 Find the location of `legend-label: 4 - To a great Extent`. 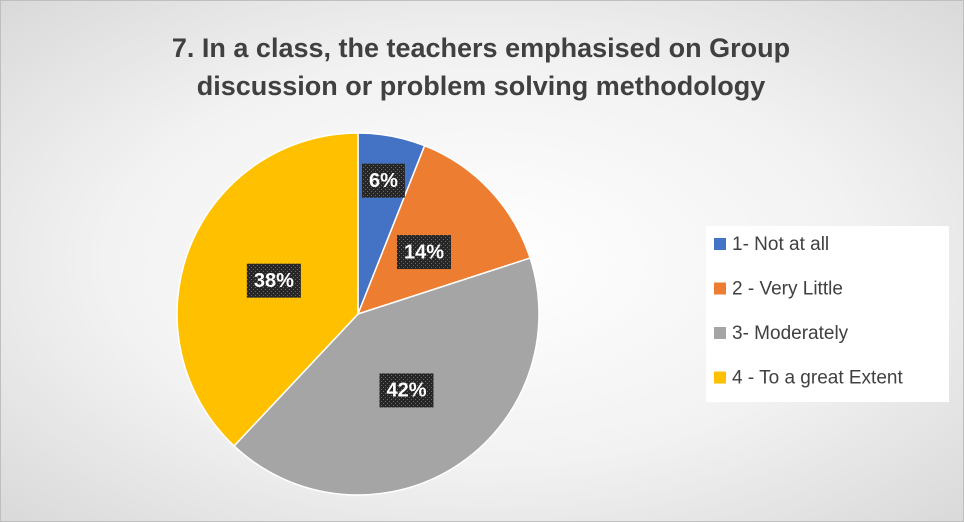

legend-label: 4 - To a great Extent is located at coordinates (817, 378).